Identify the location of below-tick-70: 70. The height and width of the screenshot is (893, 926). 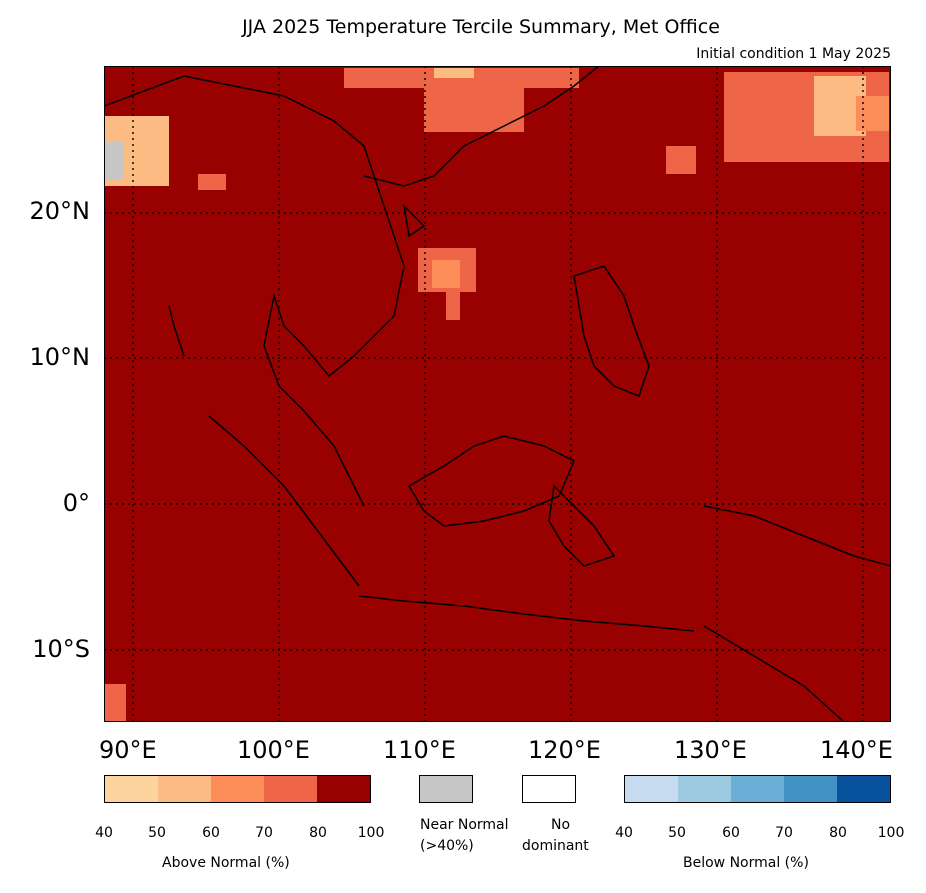
(784, 833).